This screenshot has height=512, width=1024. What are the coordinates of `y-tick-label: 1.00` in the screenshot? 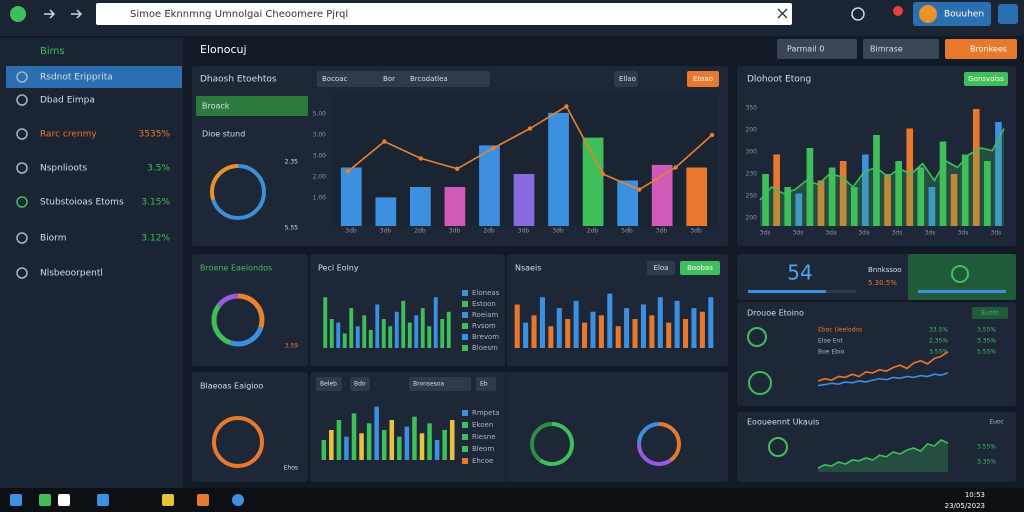 It's located at (320, 198).